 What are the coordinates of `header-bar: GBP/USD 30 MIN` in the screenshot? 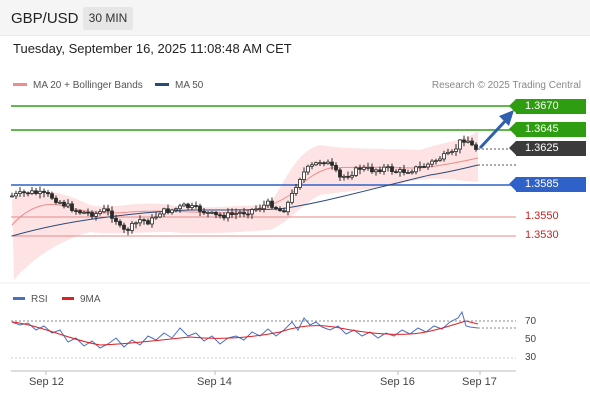 It's located at (295, 18).